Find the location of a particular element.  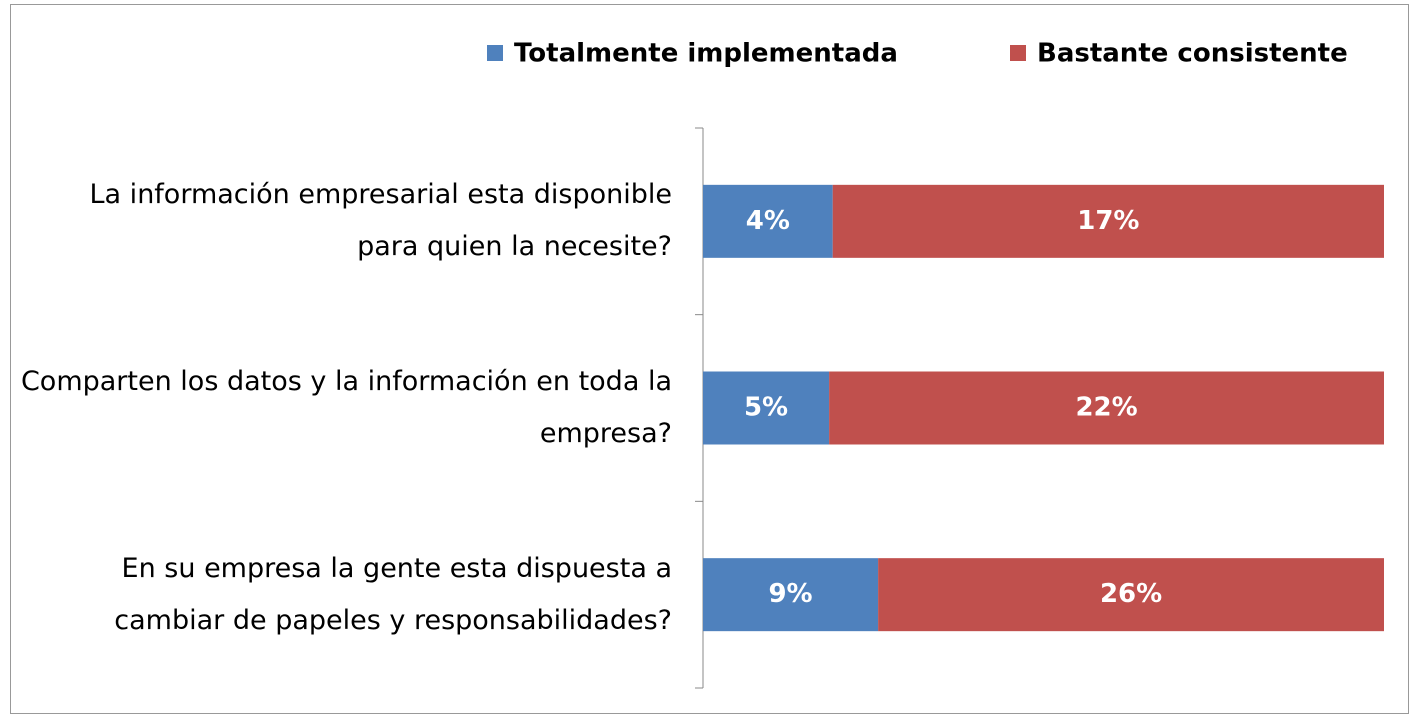

data-label: 4% is located at coordinates (768, 221).